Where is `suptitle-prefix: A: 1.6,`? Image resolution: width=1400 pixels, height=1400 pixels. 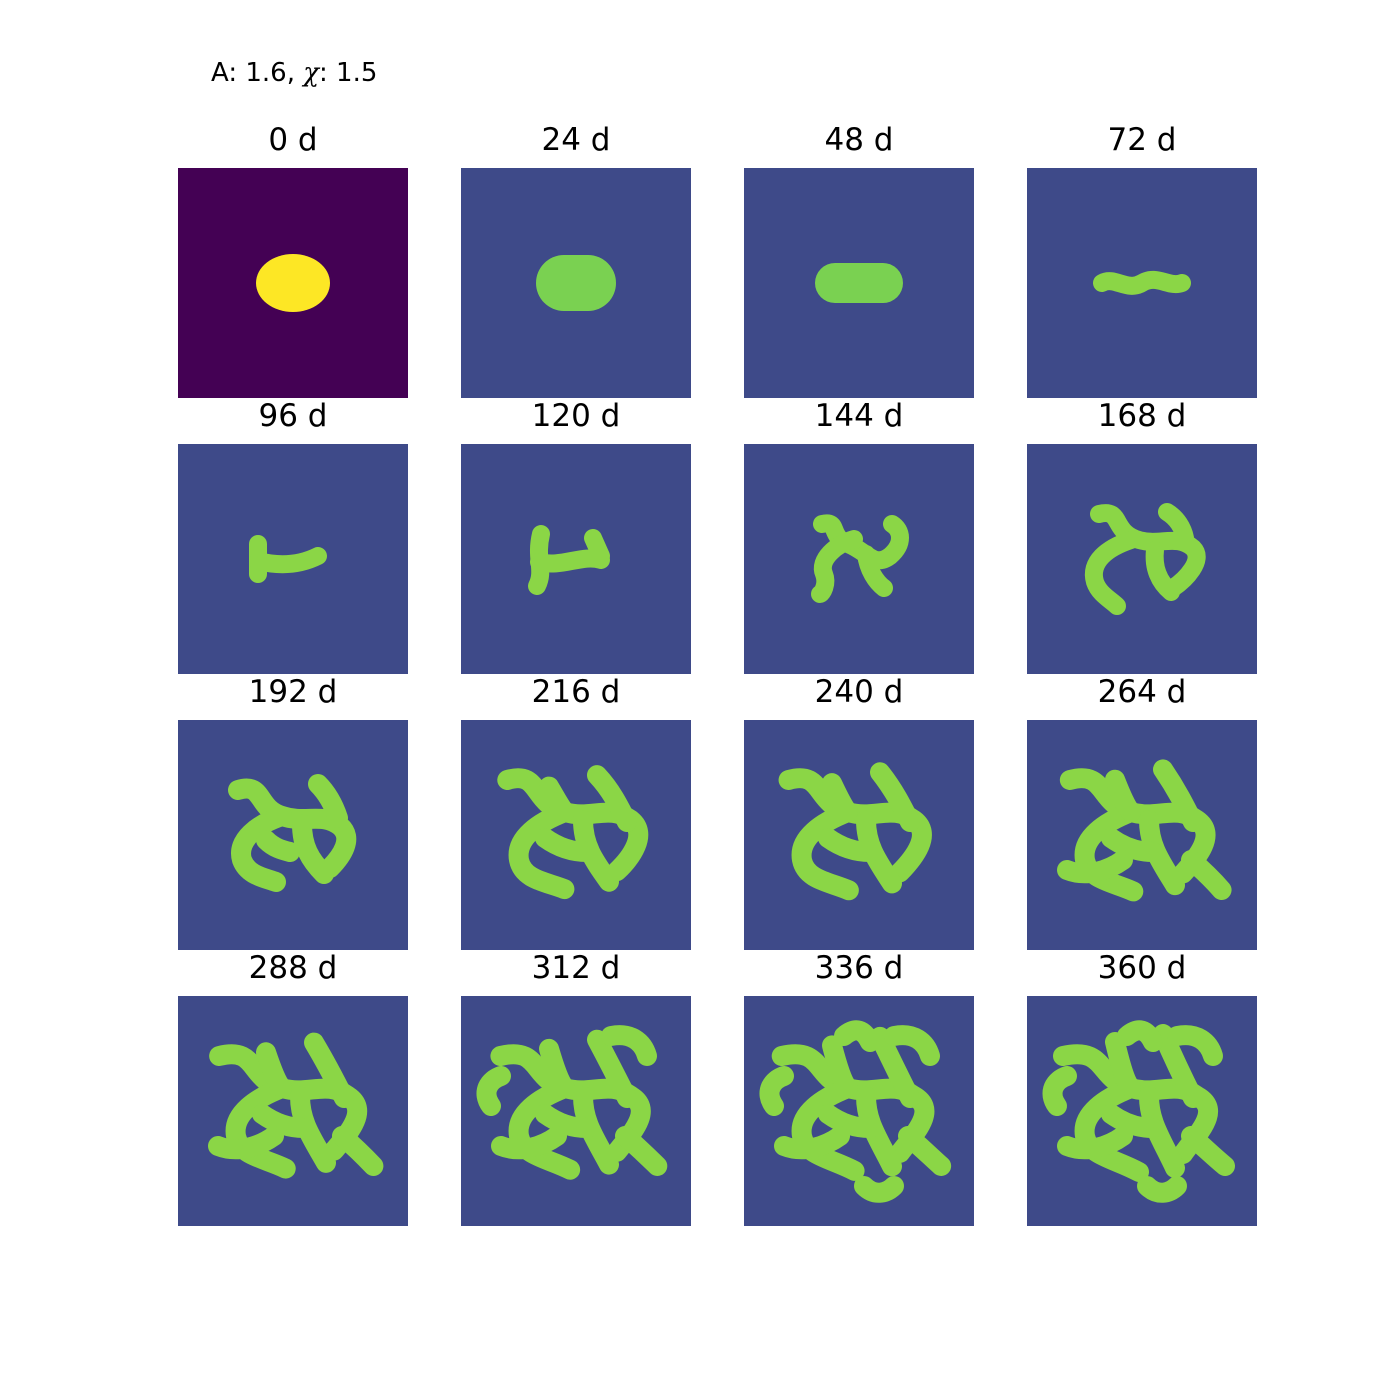
suptitle-prefix: A: 1.6, is located at coordinates (257, 73).